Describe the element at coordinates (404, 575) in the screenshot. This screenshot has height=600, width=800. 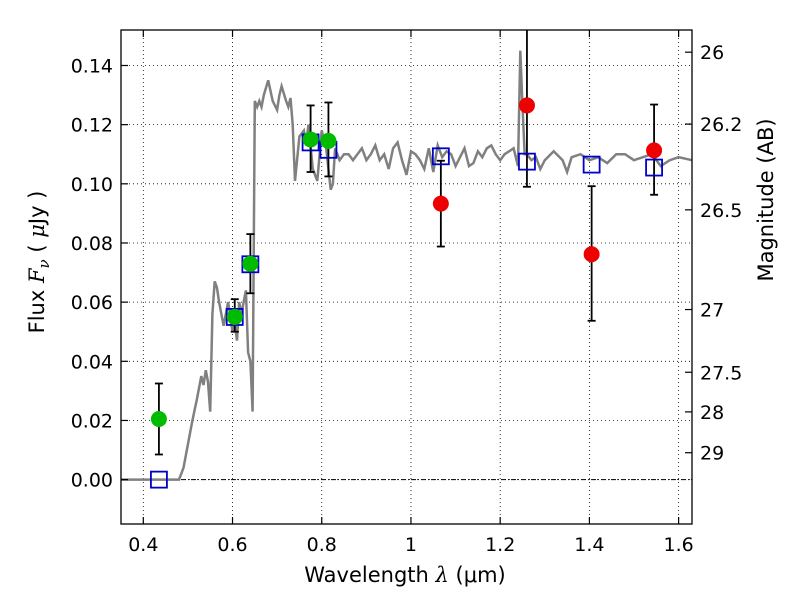
I see `x-axis-label: Wavelength λ (μm)` at that location.